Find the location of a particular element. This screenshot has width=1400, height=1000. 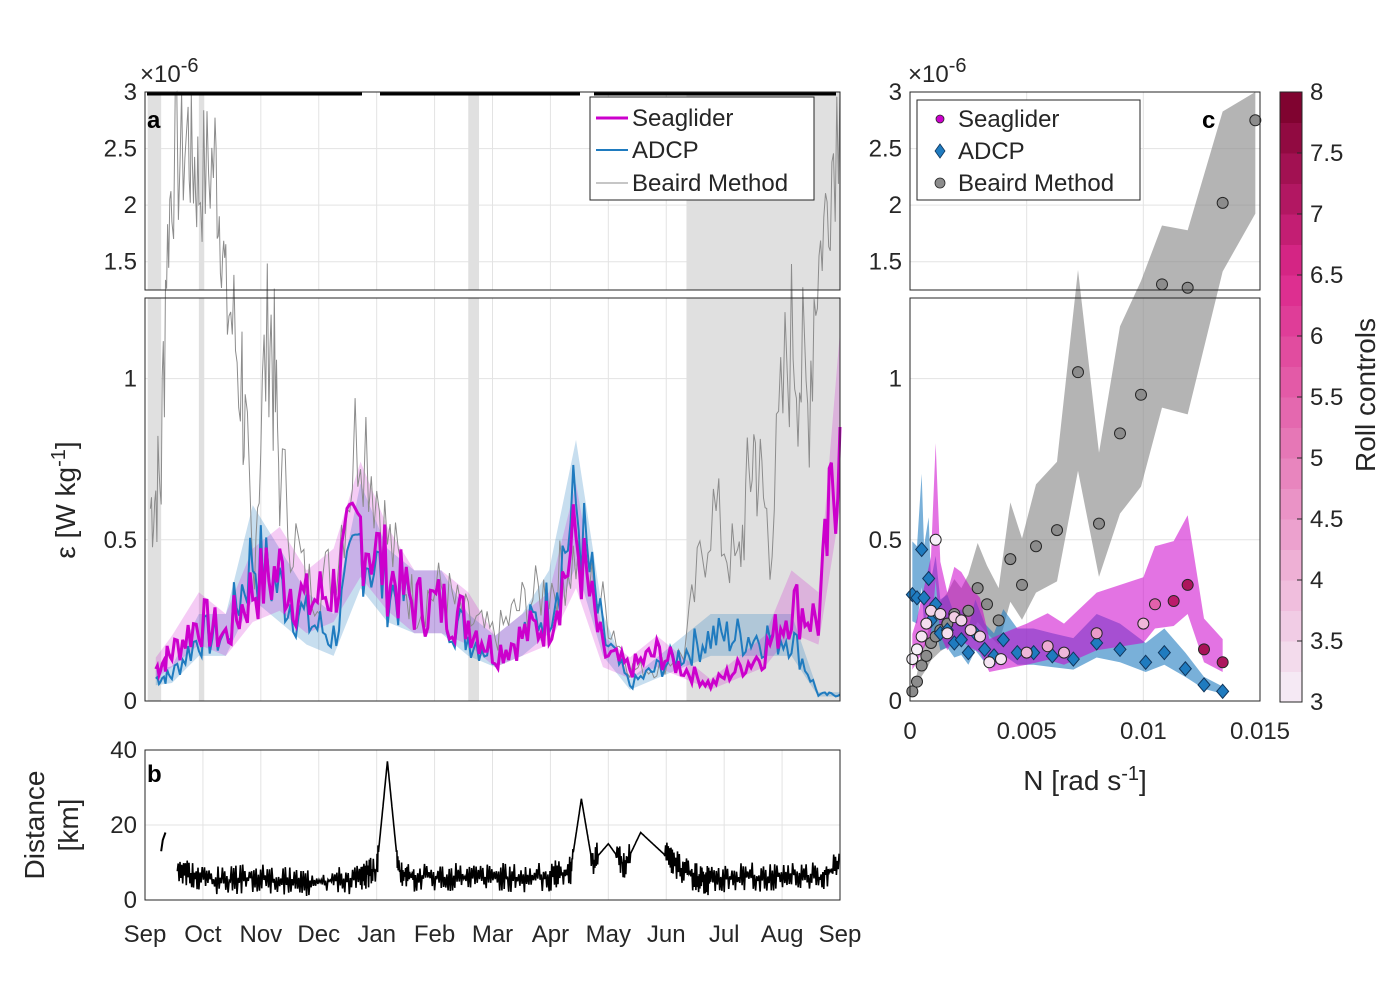

x-tick-label: Jul is located at coordinates (724, 934).